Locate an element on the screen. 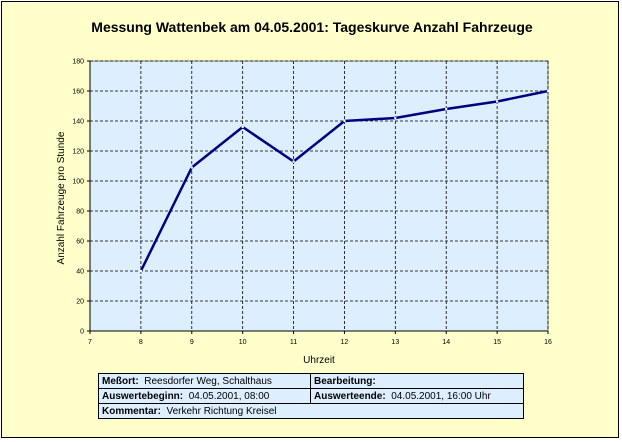 This screenshot has width=622, height=442. x-tick-label: 14 is located at coordinates (446, 342).